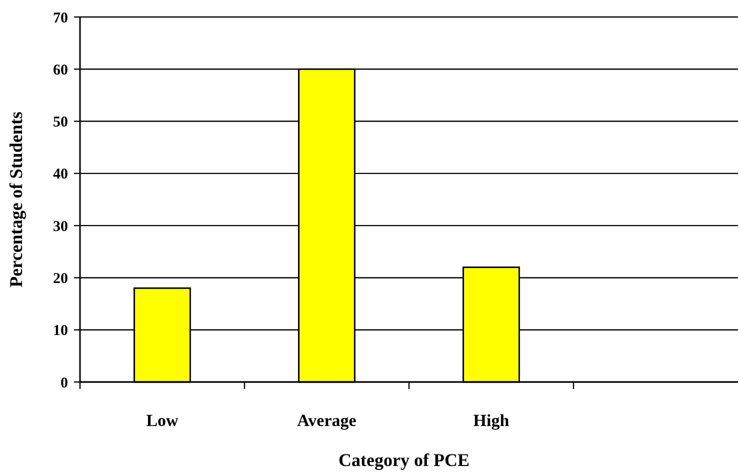 The width and height of the screenshot is (739, 474). What do you see at coordinates (163, 420) in the screenshot?
I see `x-tick-label: Low` at bounding box center [163, 420].